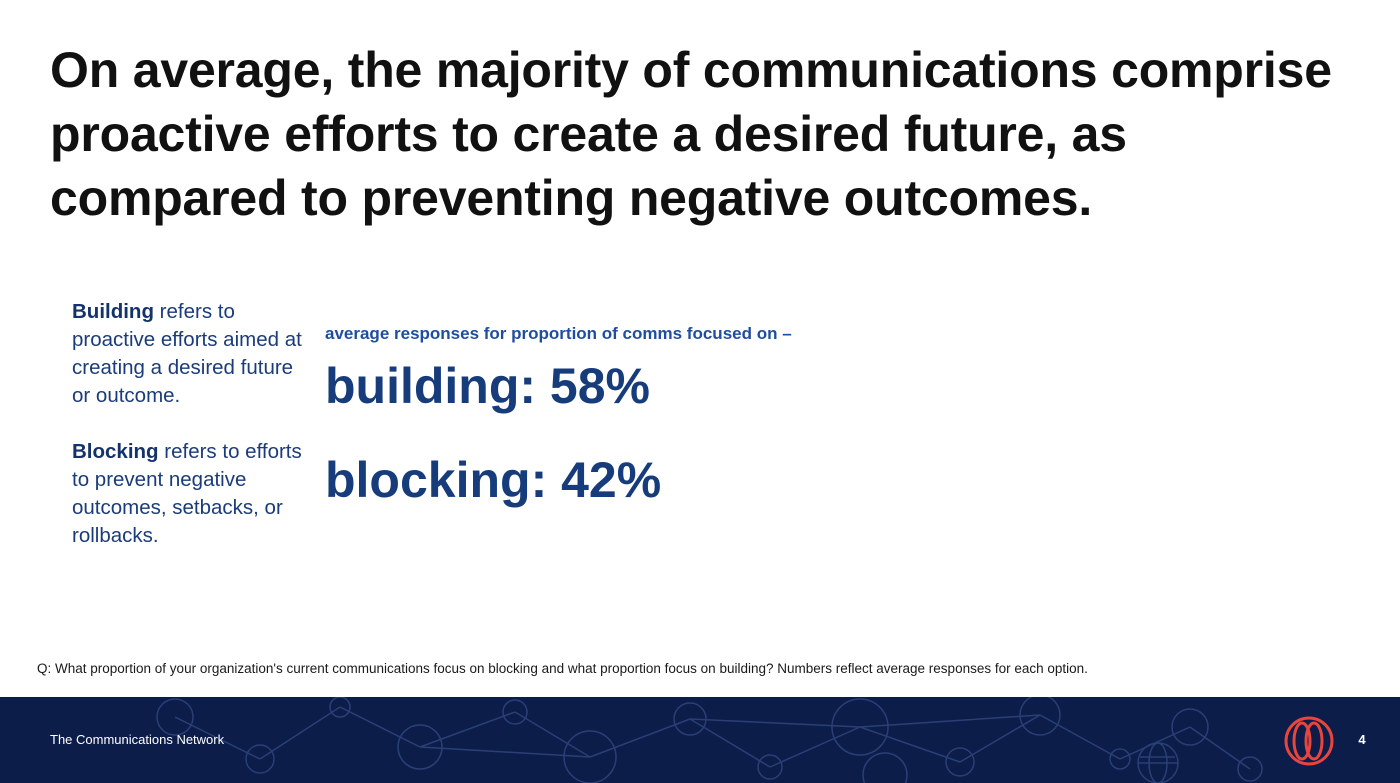 The width and height of the screenshot is (1400, 783). I want to click on page-number: 4, so click(1362, 739).